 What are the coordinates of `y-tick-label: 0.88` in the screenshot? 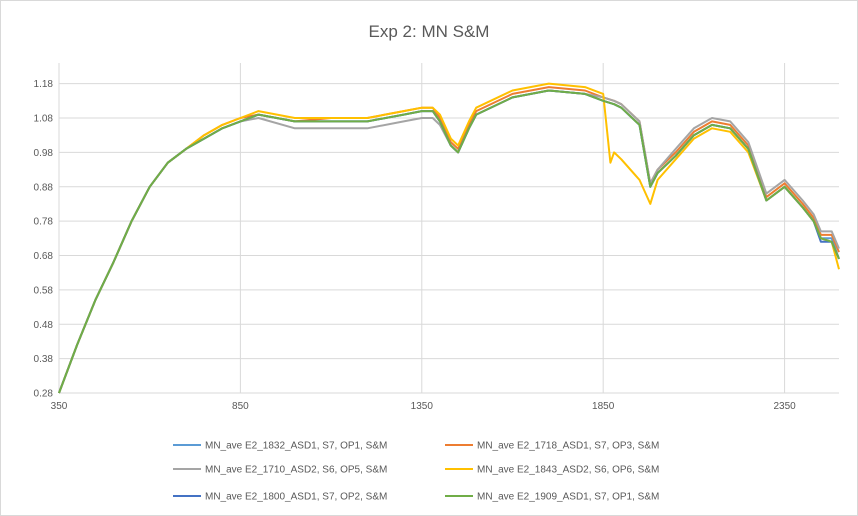 It's located at (44, 187).